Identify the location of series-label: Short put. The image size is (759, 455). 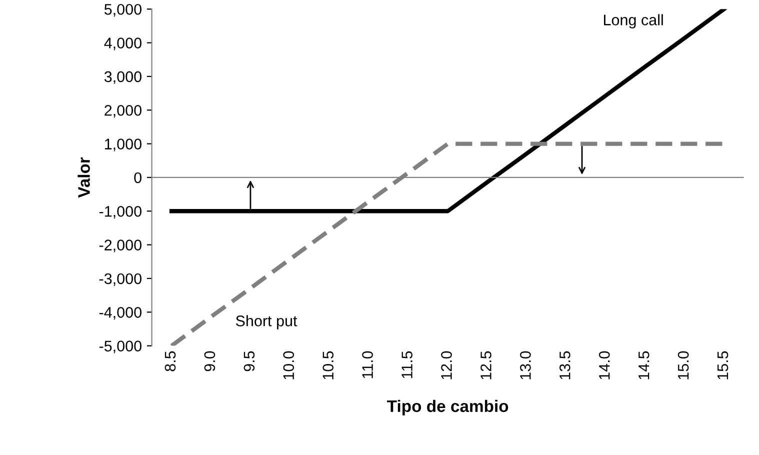
(267, 322).